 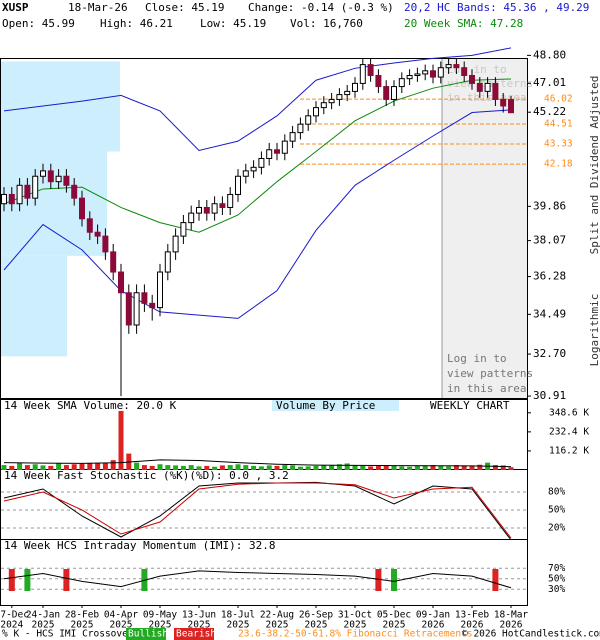 What do you see at coordinates (394, 615) in the screenshot?
I see `x-tick-label: 05-Dec` at bounding box center [394, 615].